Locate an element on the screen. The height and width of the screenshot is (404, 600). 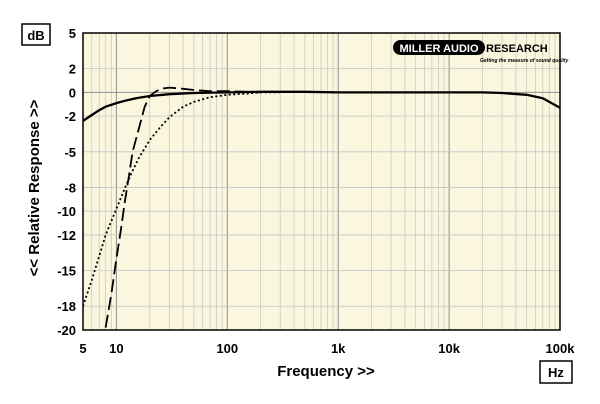
y-tick-label: -12 is located at coordinates (66, 235).